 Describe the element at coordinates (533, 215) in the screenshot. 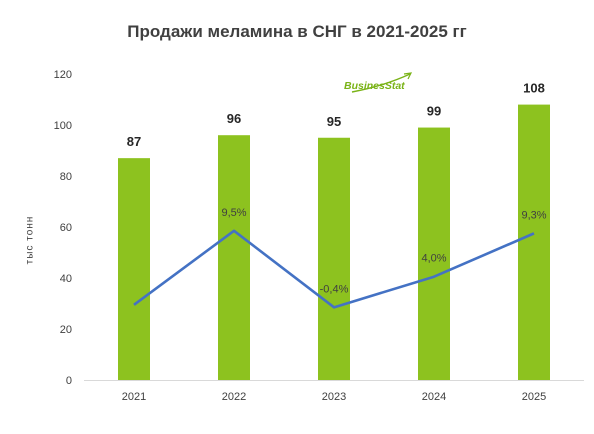

I see `growth-label-2025: 9,3%` at that location.